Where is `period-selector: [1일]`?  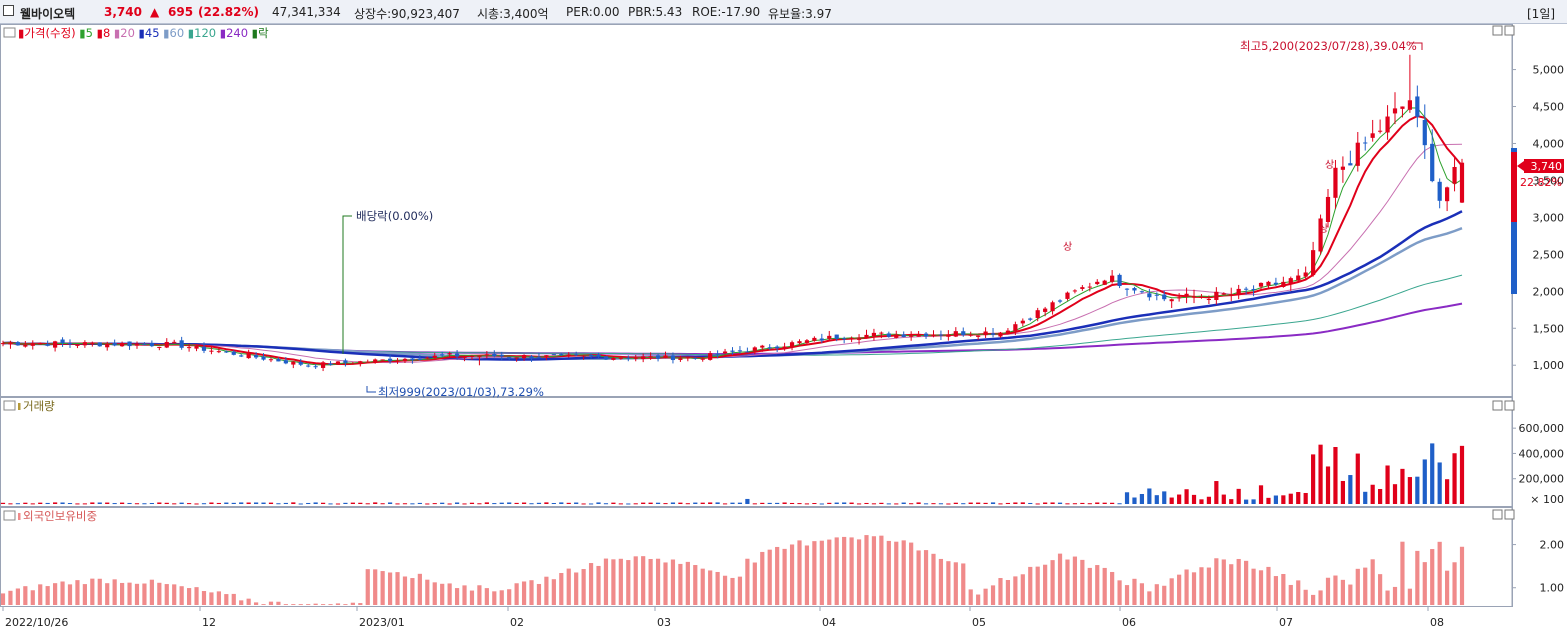 period-selector: [1일] is located at coordinates (1541, 14).